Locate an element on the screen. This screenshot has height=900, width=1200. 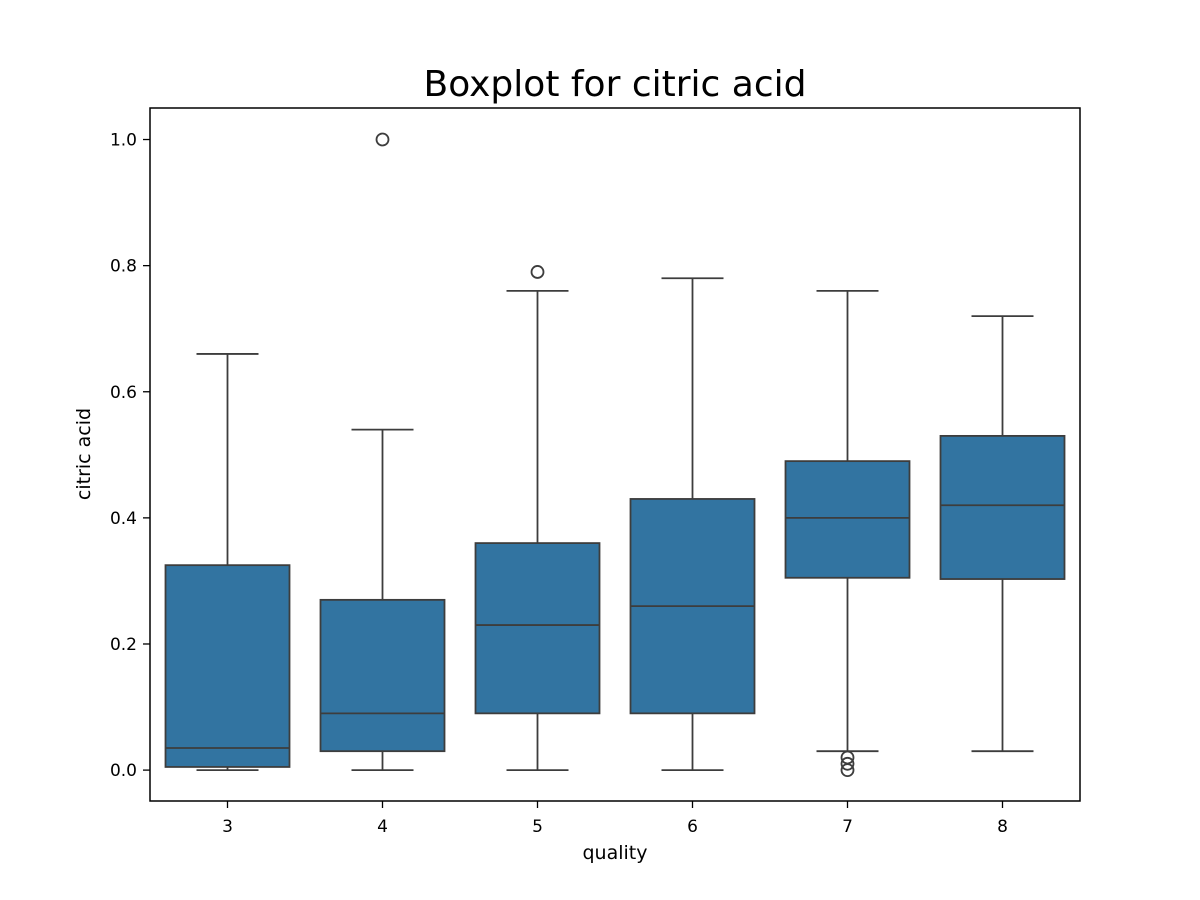
y-tick-label: 0.4 is located at coordinates (123, 519).